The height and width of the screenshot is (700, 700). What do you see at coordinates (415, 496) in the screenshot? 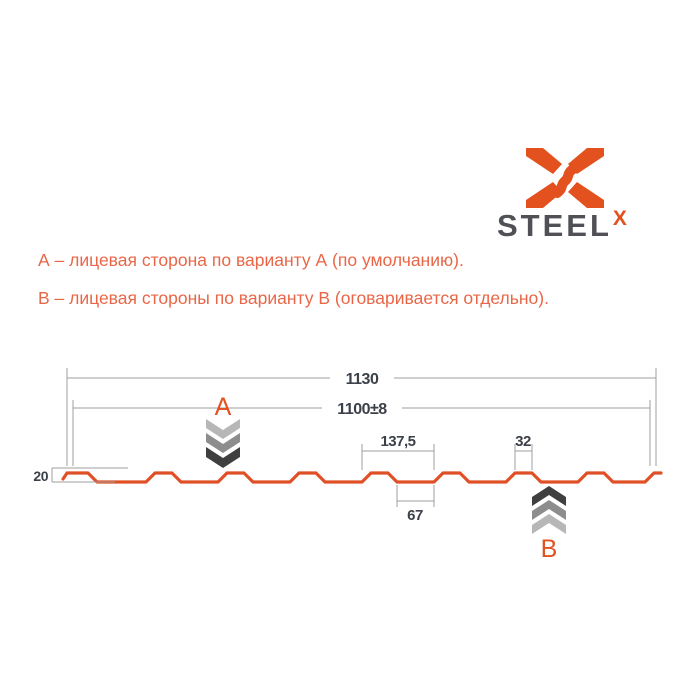
I see `dim-valley-width` at bounding box center [415, 496].